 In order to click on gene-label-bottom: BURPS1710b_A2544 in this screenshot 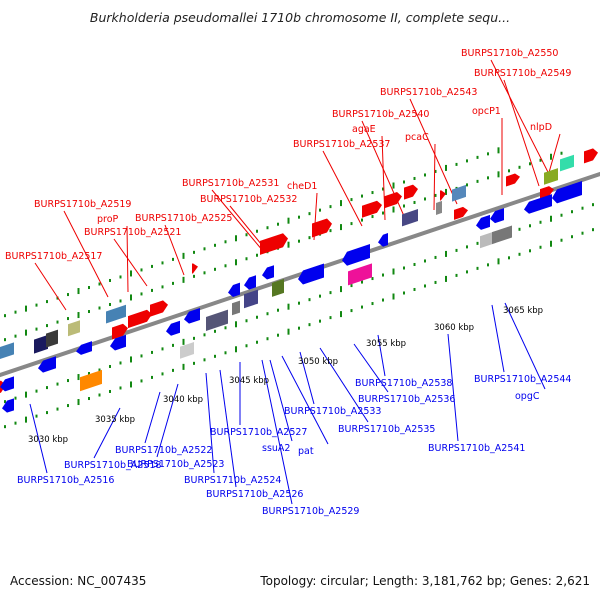, I will do `click(522, 379)`.